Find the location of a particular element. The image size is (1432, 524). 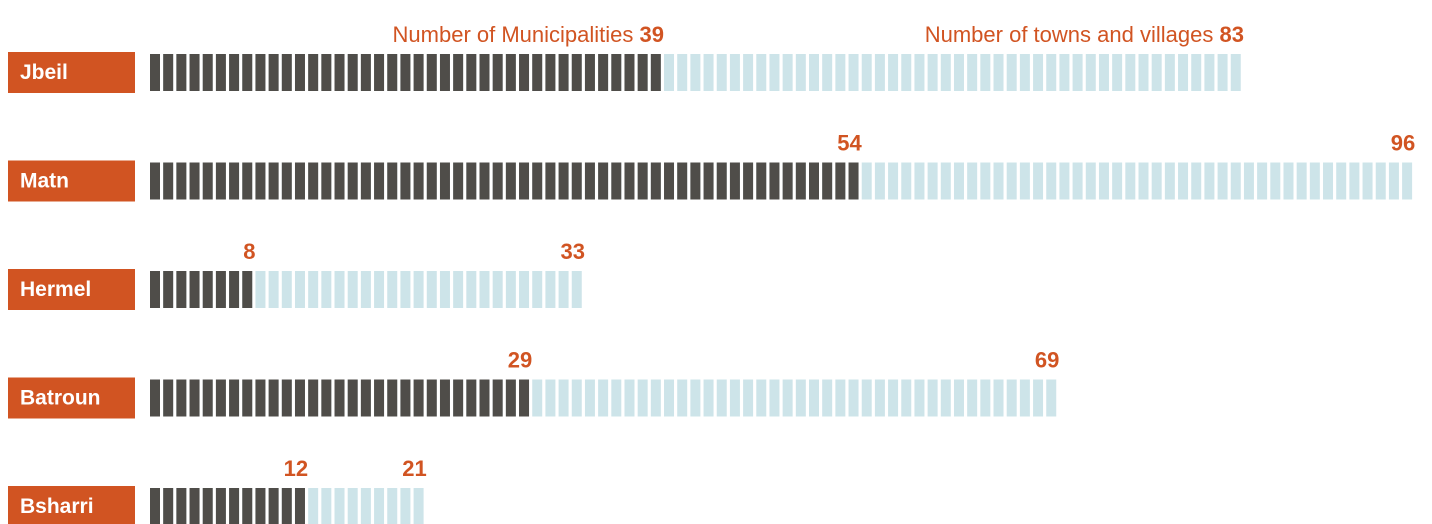

category-label: Hermel is located at coordinates (71, 289).